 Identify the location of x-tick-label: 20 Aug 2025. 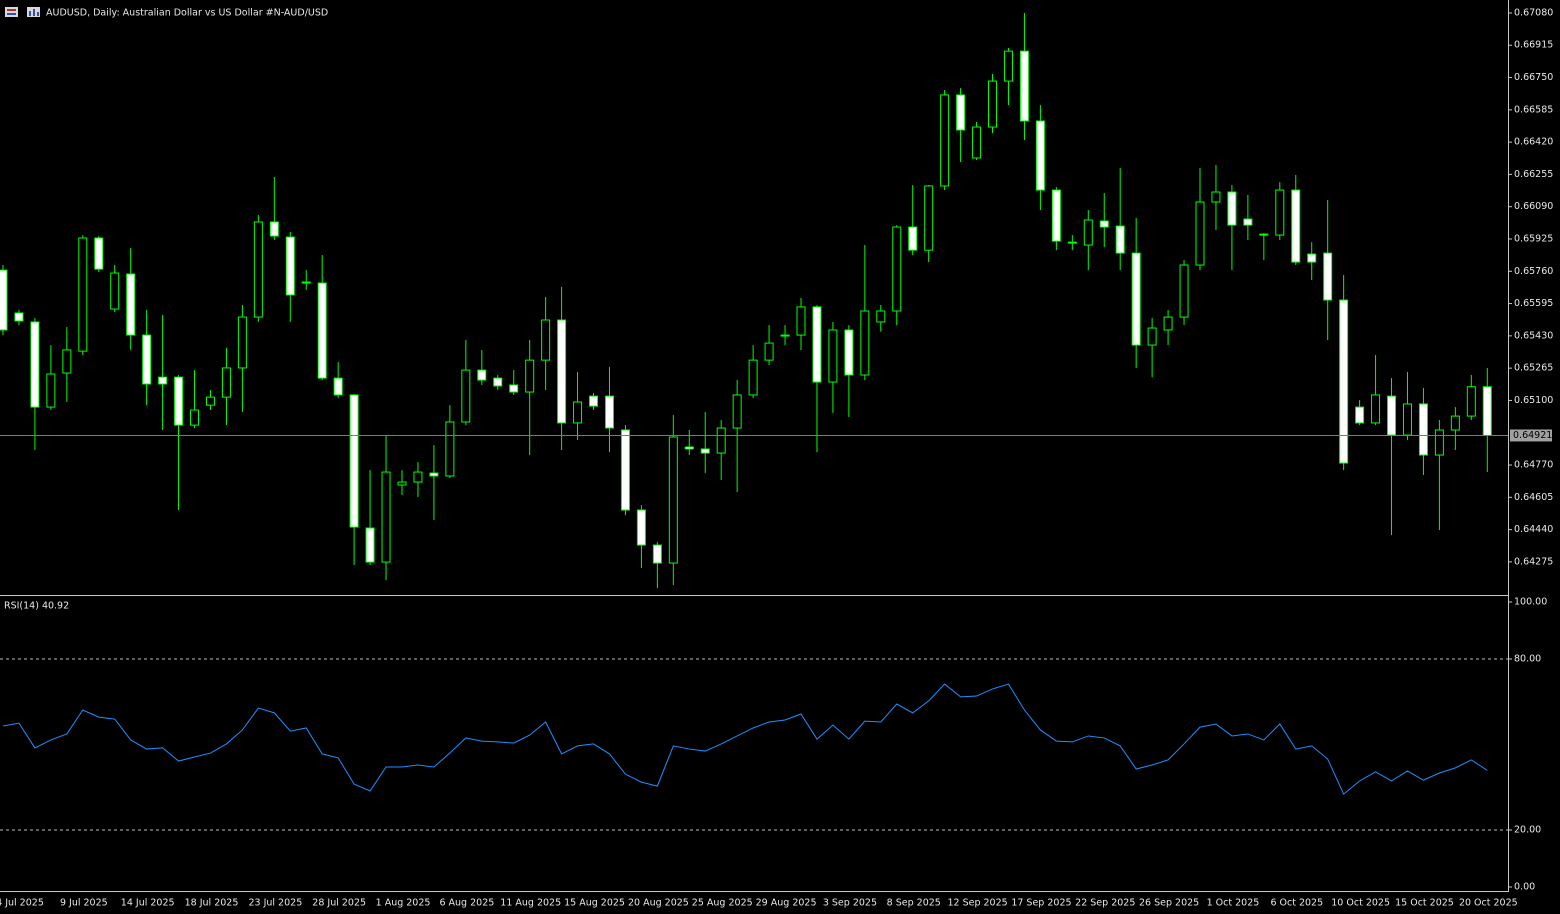
(658, 903).